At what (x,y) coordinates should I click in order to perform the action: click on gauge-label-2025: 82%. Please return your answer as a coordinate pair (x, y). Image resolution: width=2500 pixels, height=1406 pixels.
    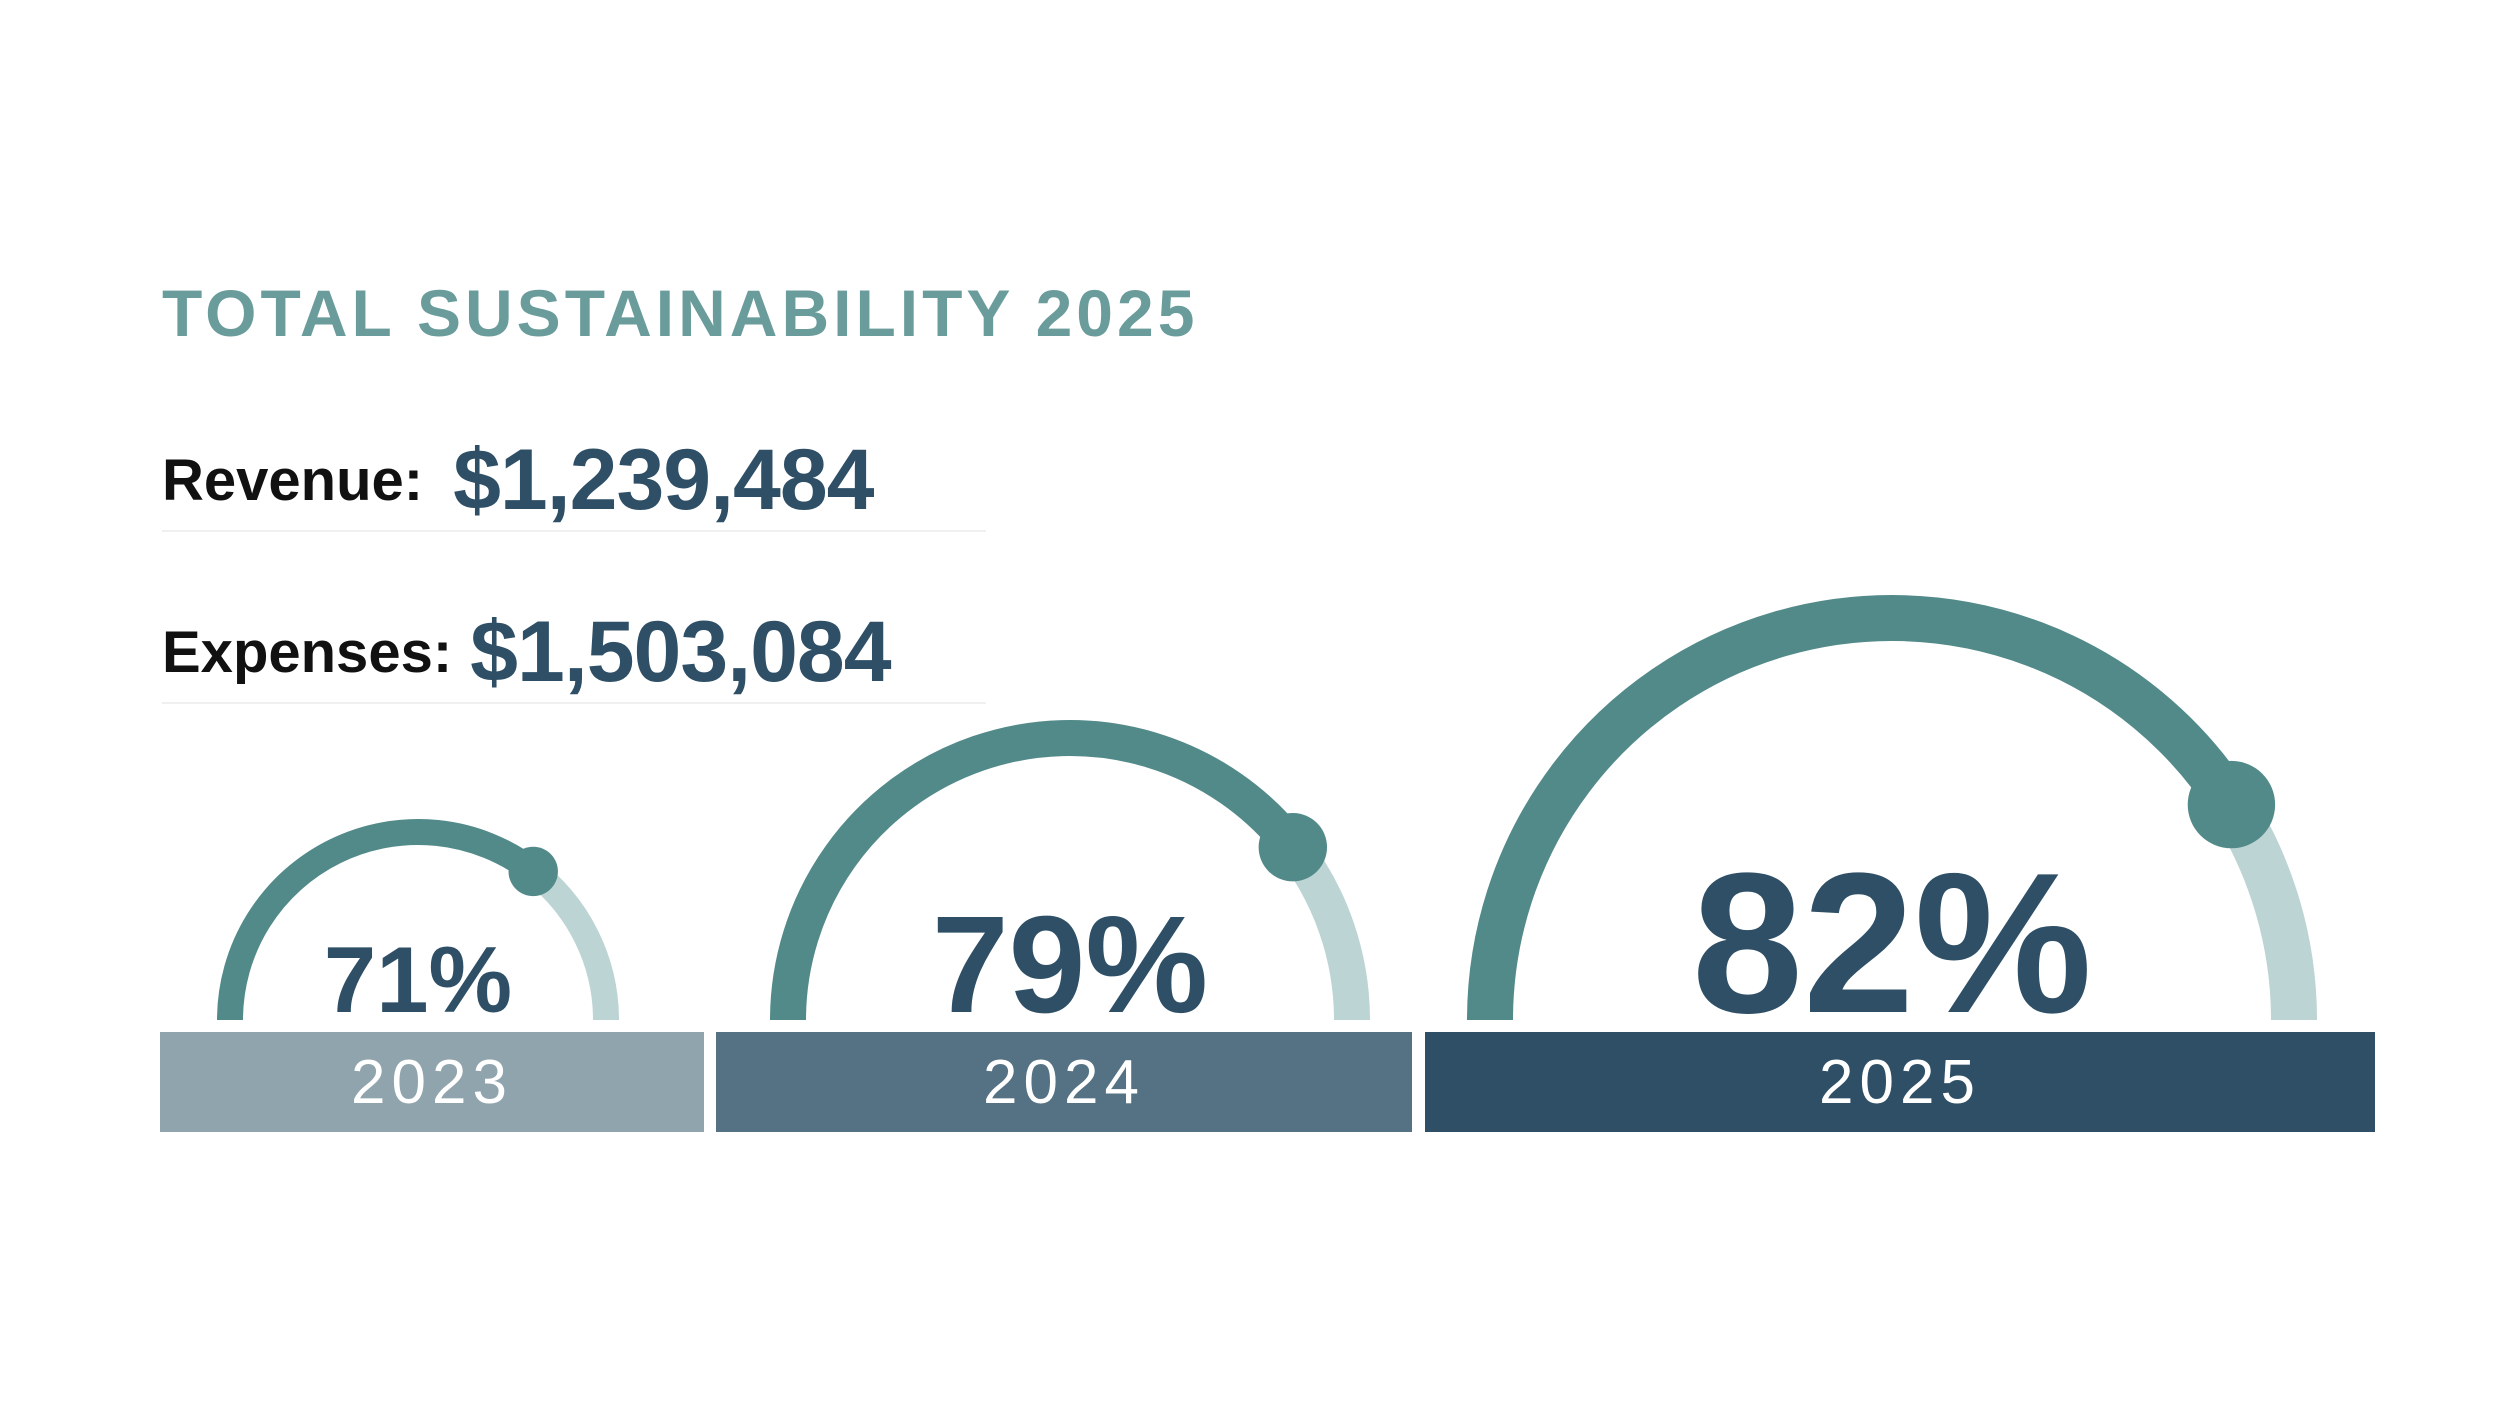
    Looking at the image, I should click on (1892, 943).